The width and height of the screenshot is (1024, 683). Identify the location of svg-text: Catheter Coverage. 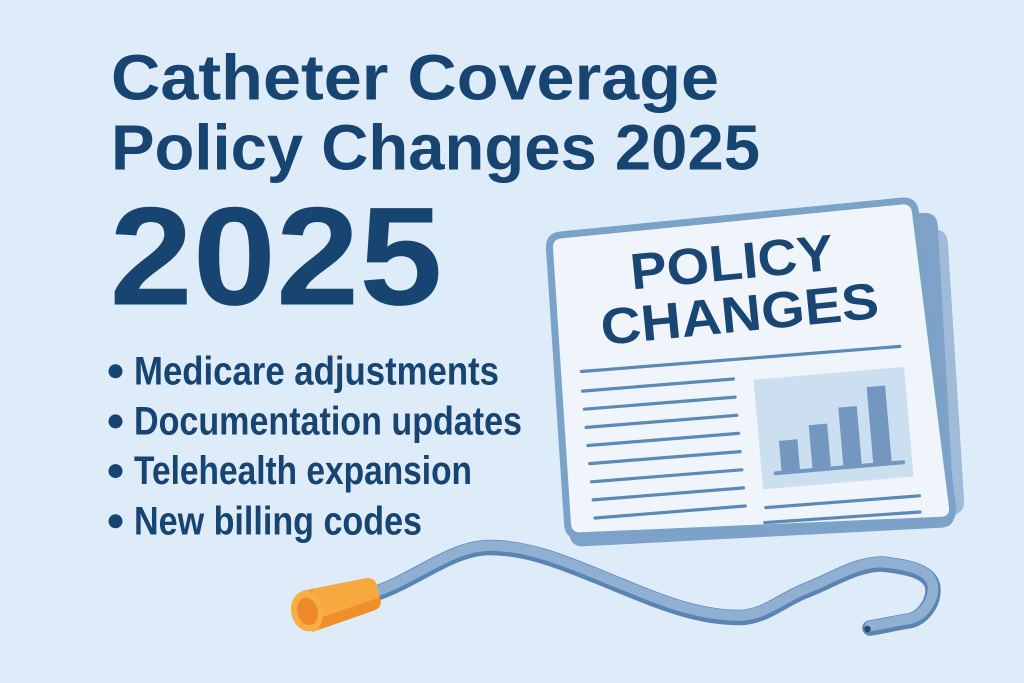
(415, 77).